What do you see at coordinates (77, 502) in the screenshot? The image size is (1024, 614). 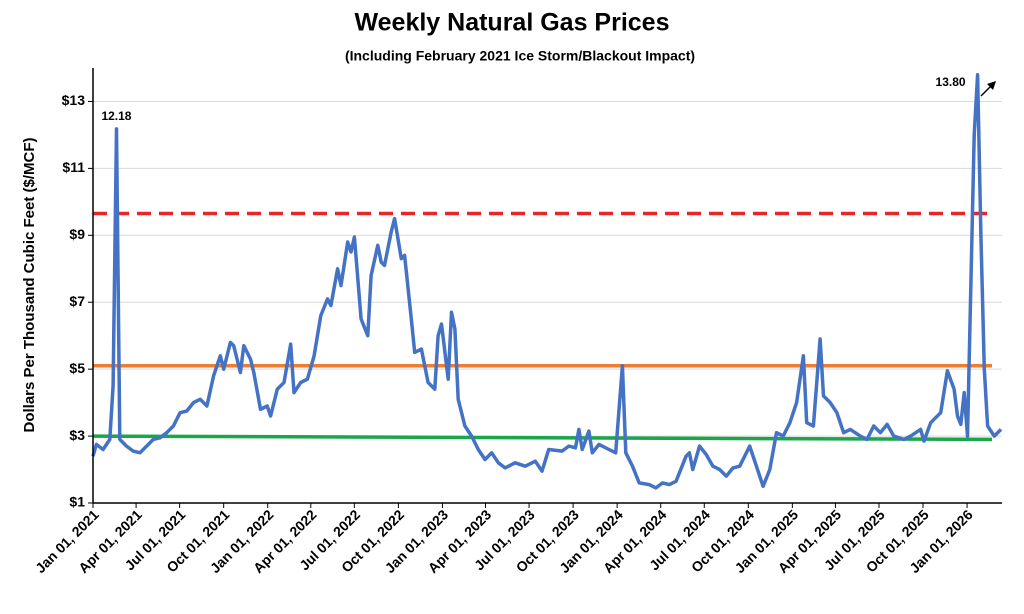 I see `y-tick-label: $1` at bounding box center [77, 502].